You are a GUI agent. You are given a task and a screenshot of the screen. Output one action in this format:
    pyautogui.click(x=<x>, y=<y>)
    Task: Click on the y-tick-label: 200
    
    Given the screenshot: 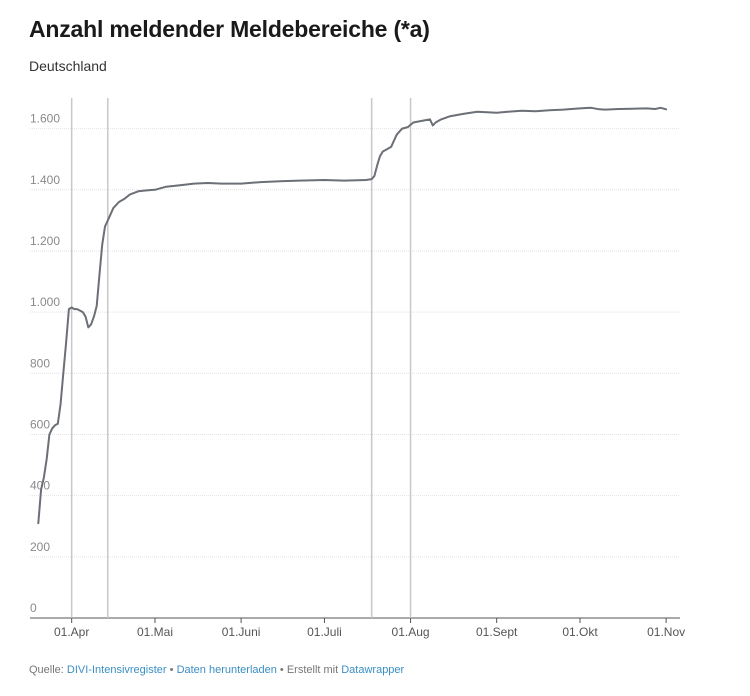 What is the action you would take?
    pyautogui.click(x=40, y=547)
    